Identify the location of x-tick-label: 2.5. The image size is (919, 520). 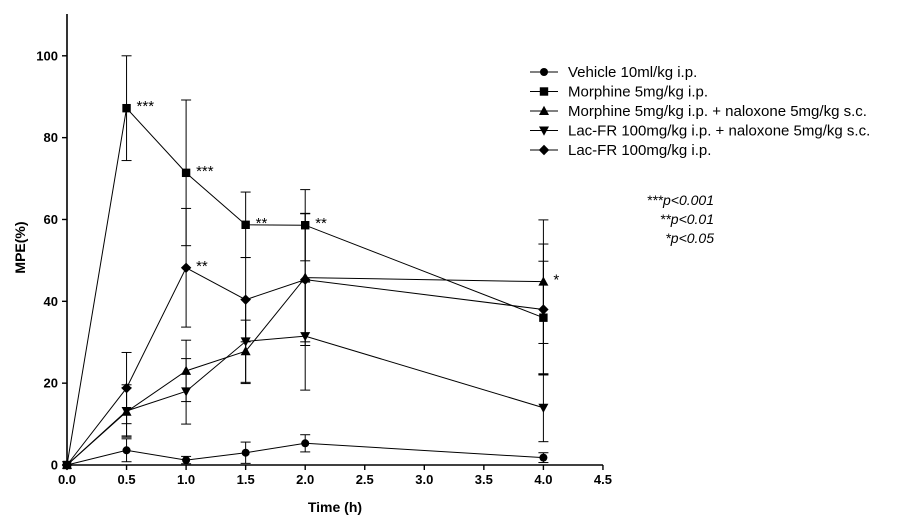
(365, 479).